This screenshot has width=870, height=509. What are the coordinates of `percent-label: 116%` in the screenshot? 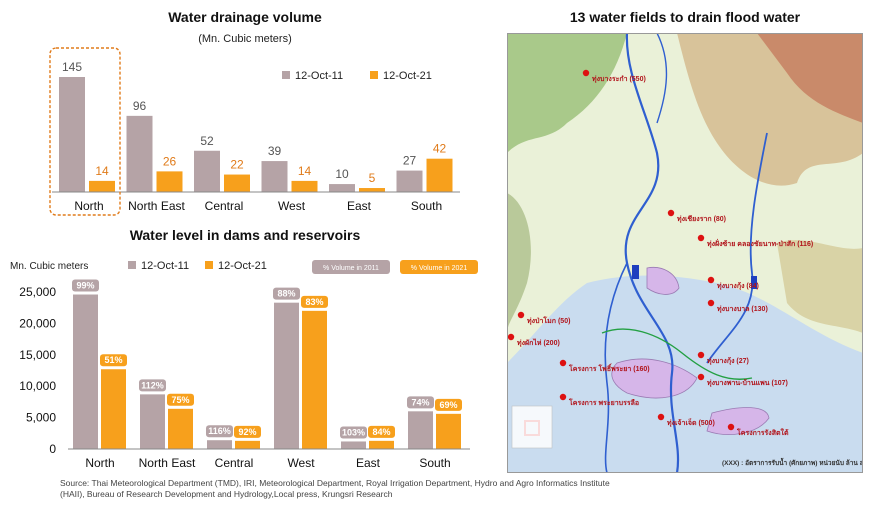 It's located at (219, 431).